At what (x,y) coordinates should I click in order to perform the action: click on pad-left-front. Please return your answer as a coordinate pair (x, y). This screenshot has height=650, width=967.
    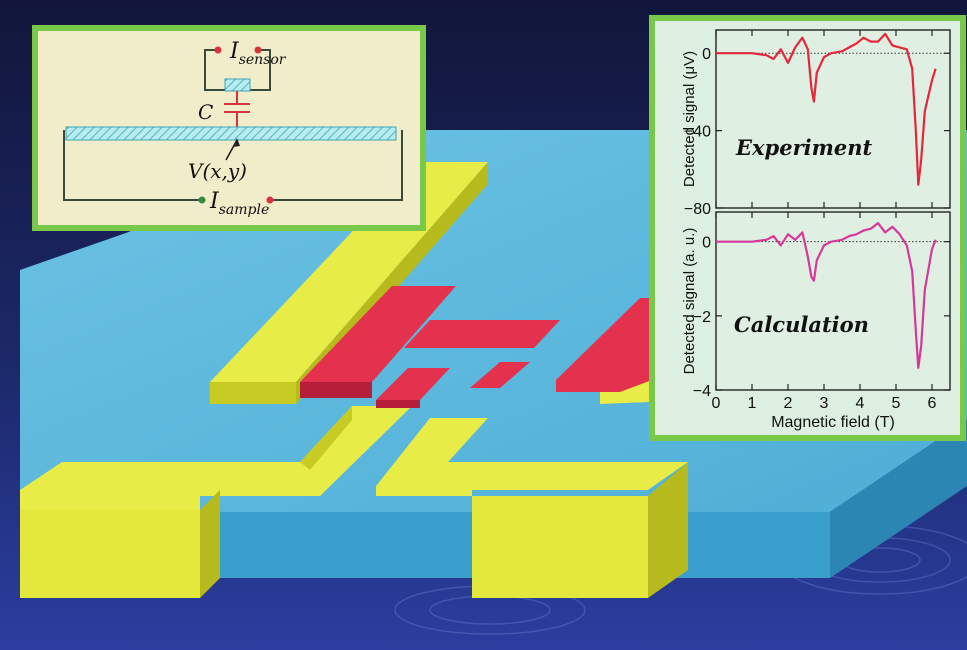
    Looking at the image, I should click on (110, 554).